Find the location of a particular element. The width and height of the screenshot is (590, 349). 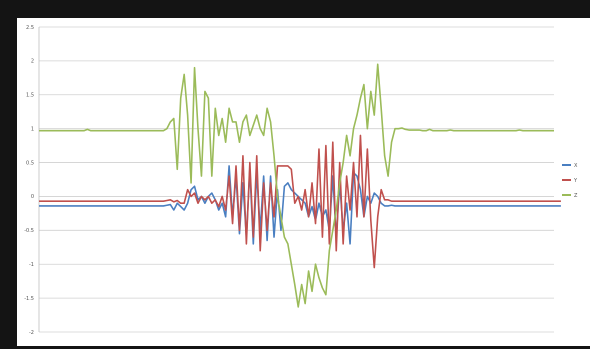

y-tick-label: 1 is located at coordinates (32, 129).